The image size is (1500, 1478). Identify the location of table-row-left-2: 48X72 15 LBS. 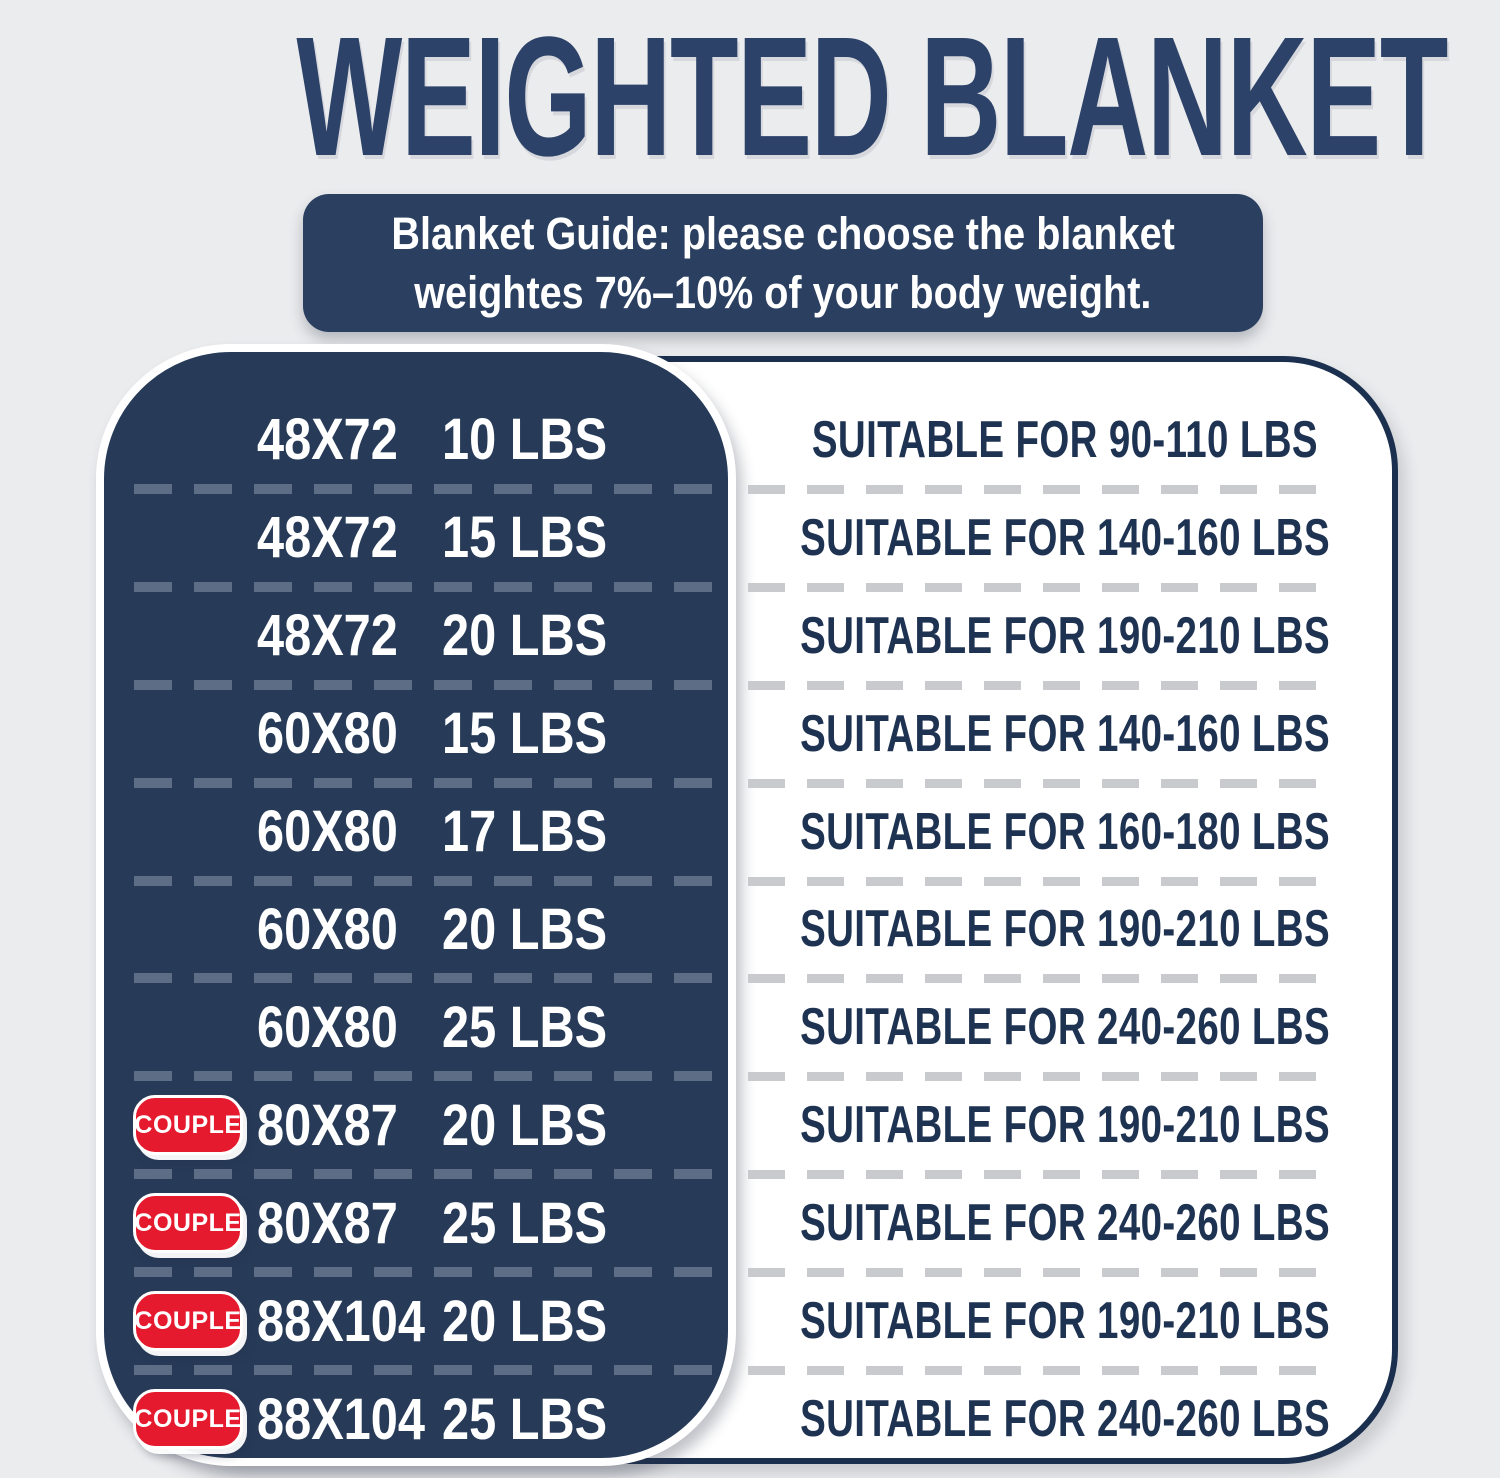
(416, 540).